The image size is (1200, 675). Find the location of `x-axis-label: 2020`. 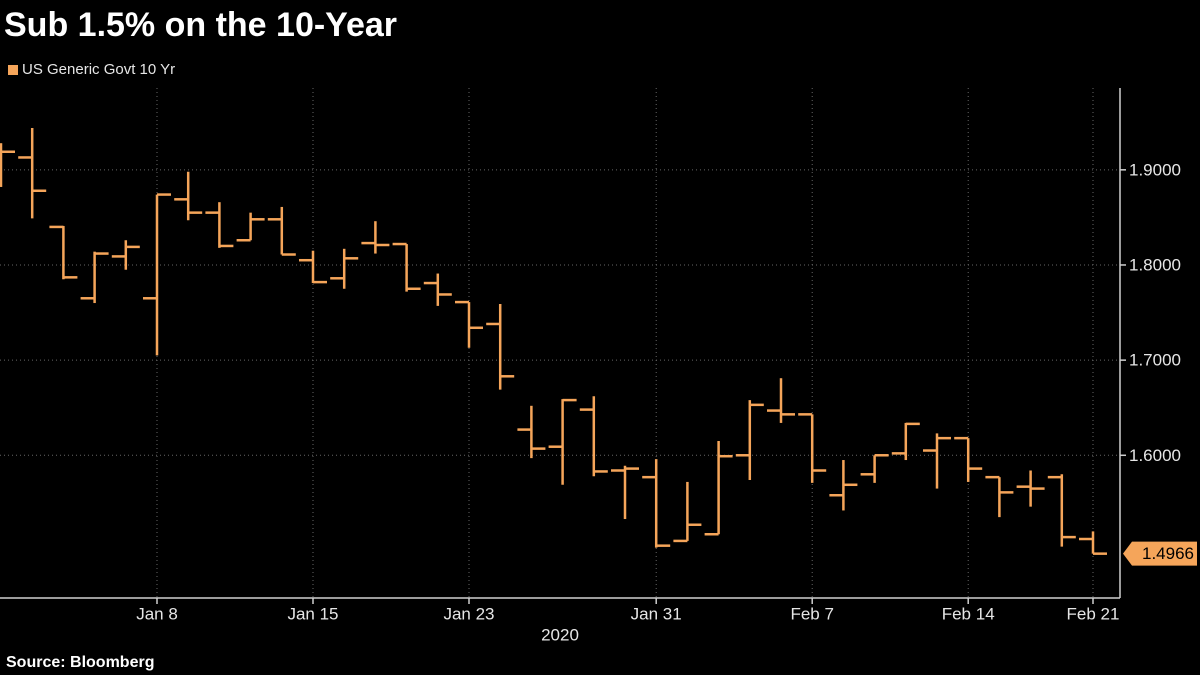

x-axis-label: 2020 is located at coordinates (560, 634).